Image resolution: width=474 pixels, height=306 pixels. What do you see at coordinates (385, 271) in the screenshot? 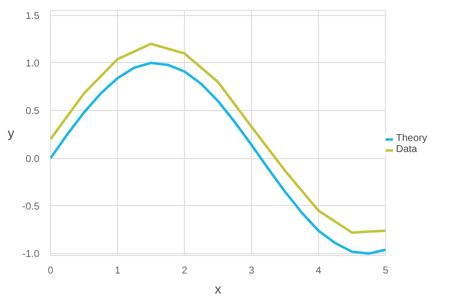
I see `x-tick-label: 5` at bounding box center [385, 271].